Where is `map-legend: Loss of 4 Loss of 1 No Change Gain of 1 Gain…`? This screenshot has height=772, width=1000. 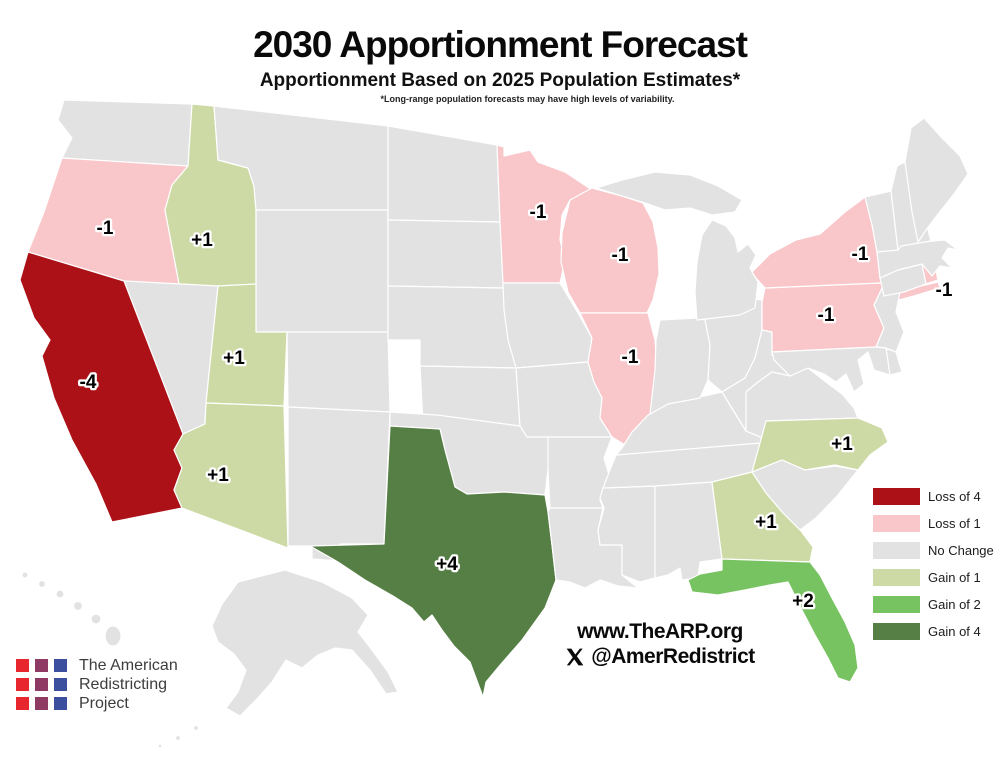 map-legend: Loss of 4 Loss of 1 No Change Gain of 1 Gain… is located at coordinates (933, 569).